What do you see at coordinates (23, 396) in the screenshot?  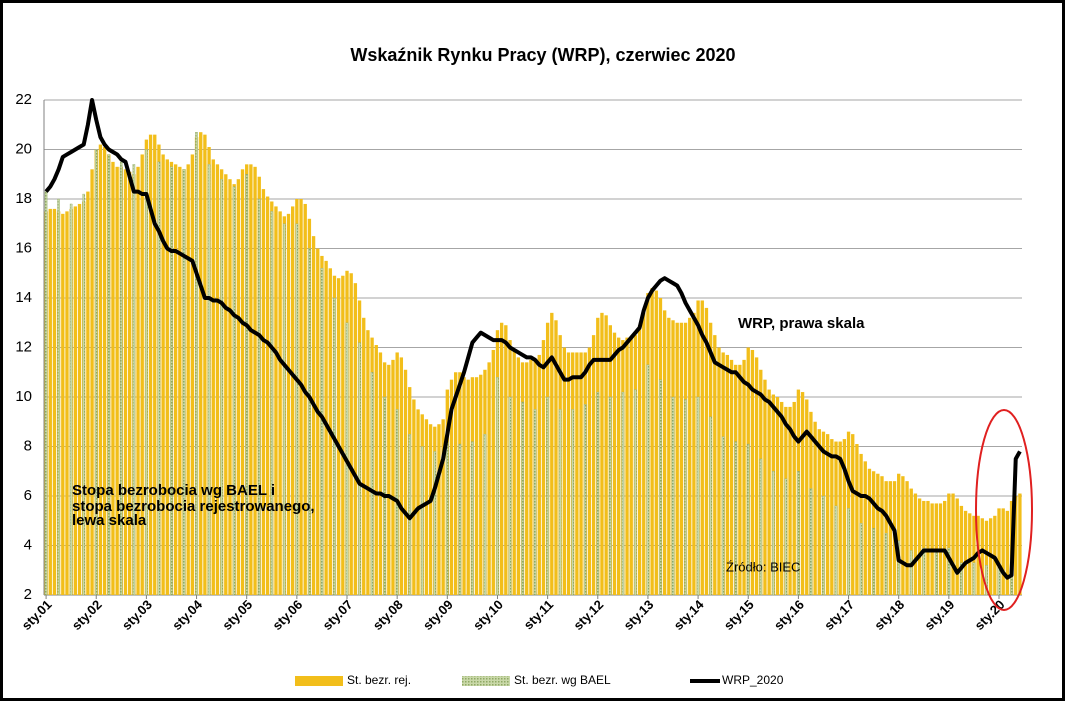 I see `y-tick-label: 10` at bounding box center [23, 396].